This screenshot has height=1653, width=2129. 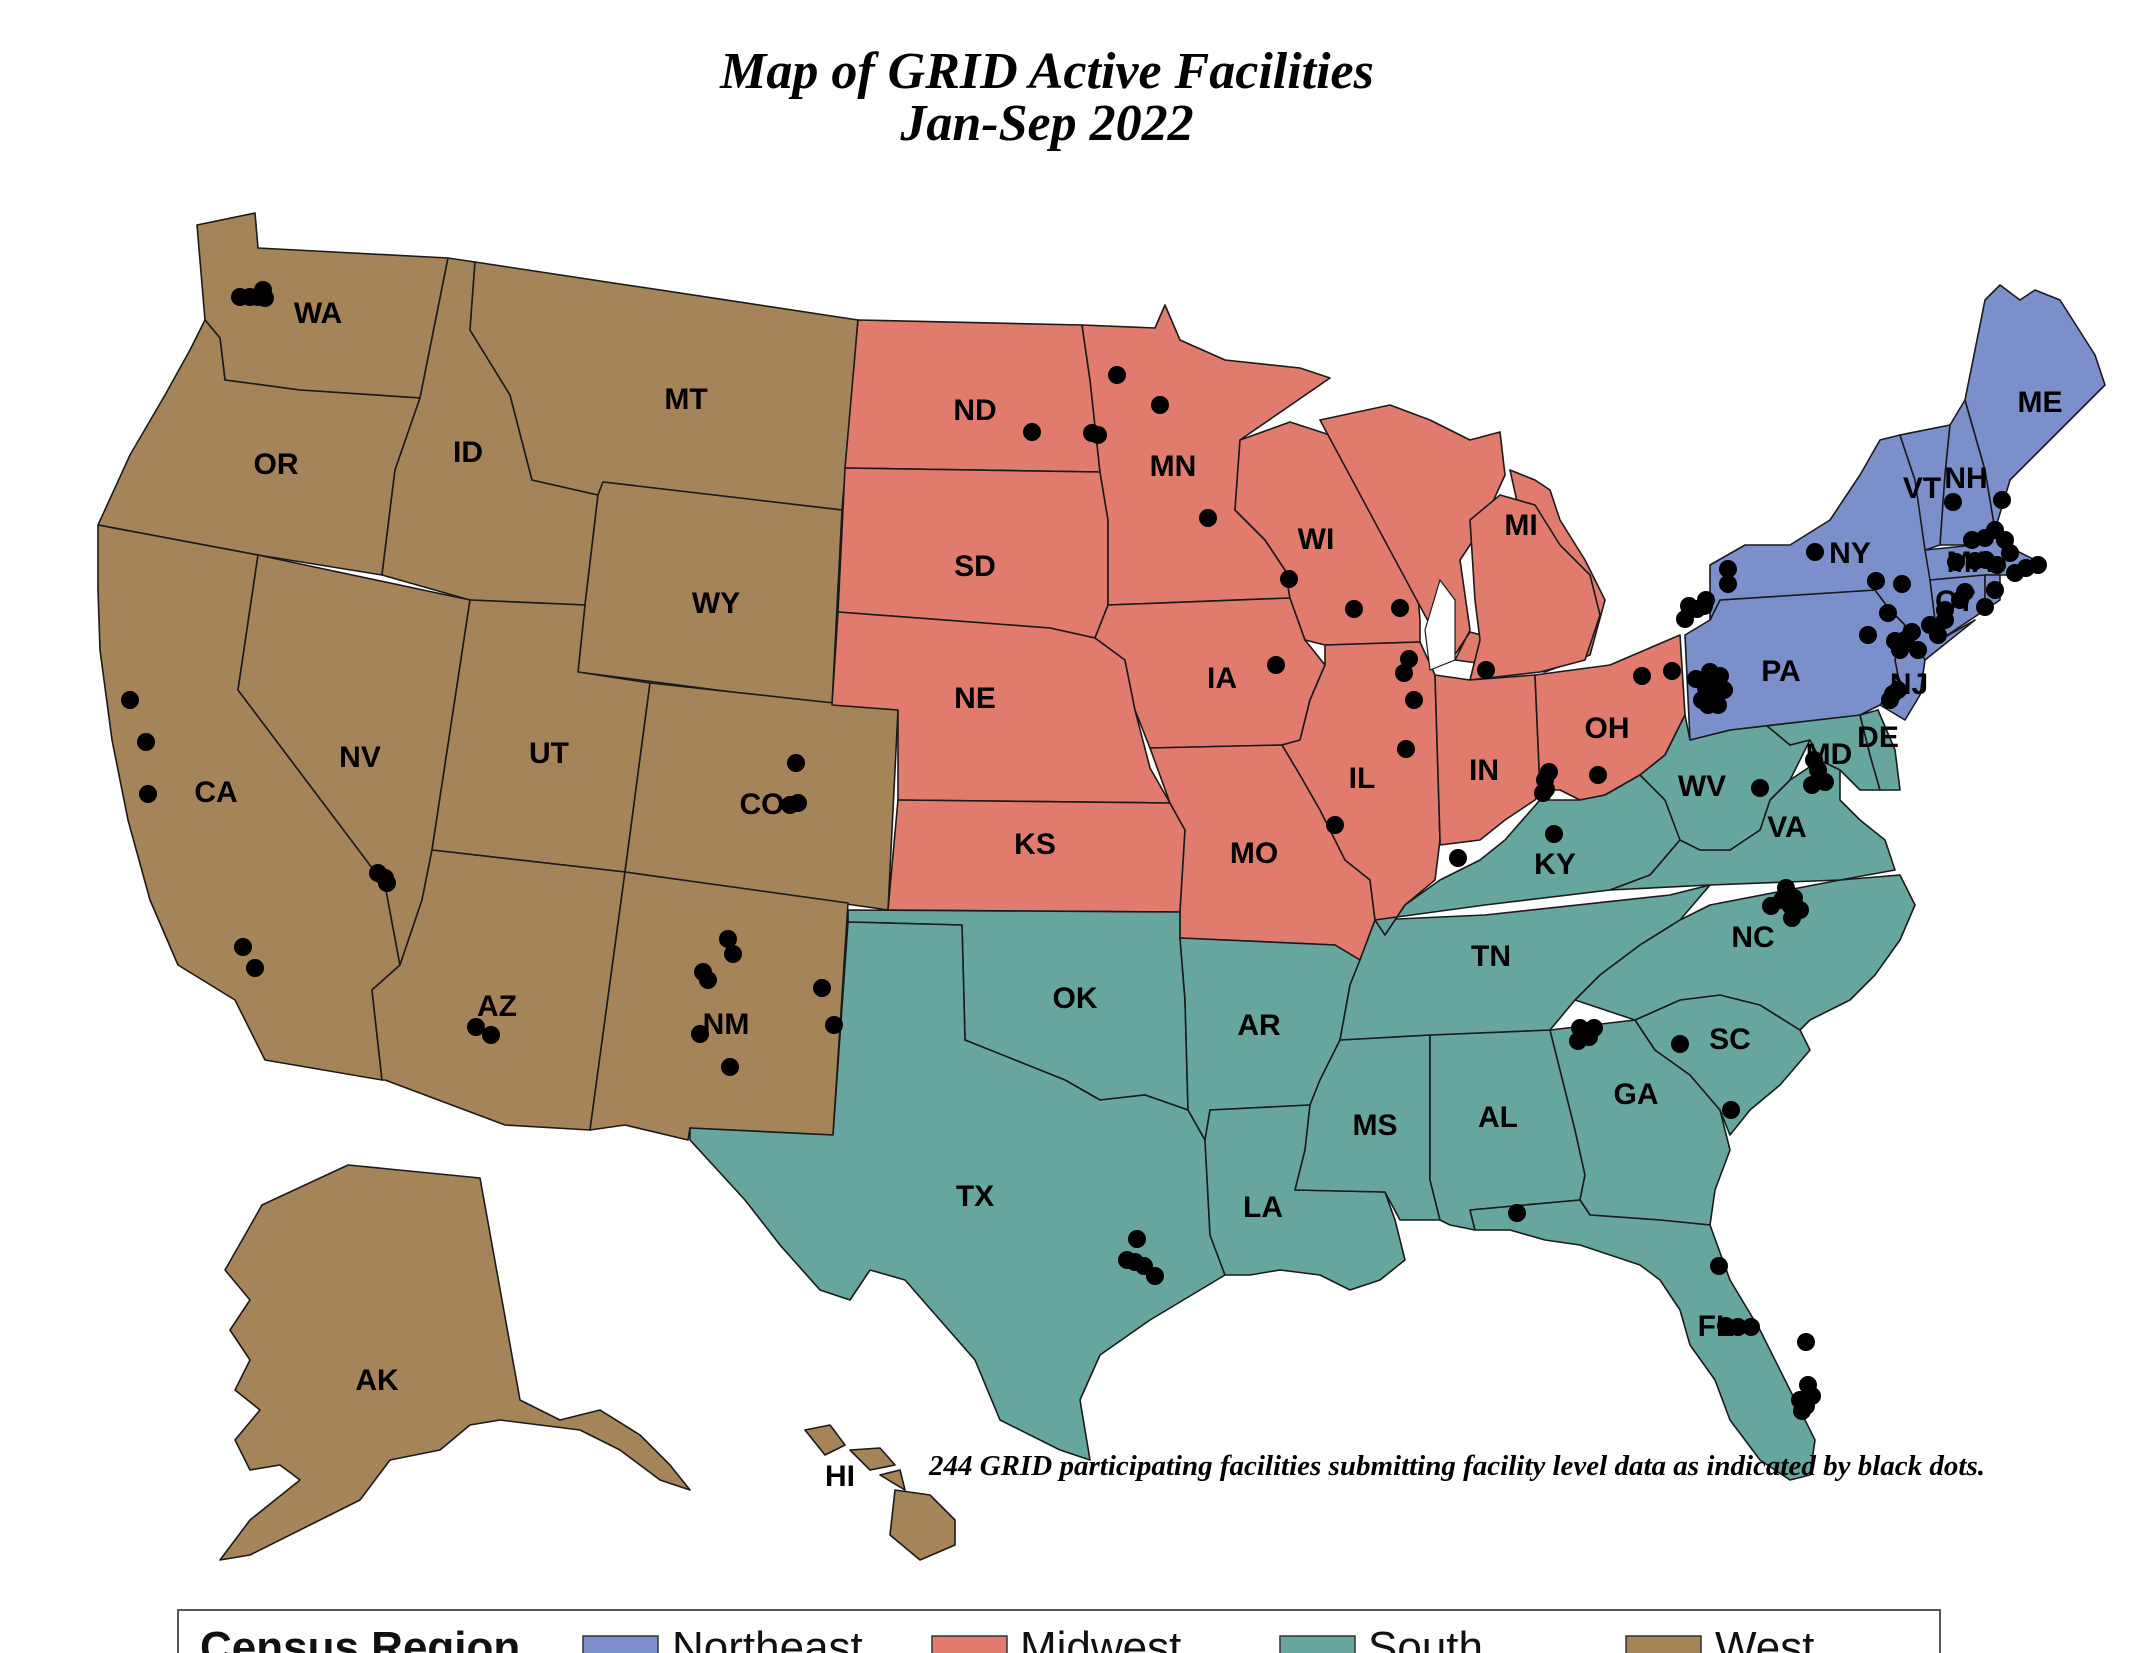 What do you see at coordinates (1035, 844) in the screenshot?
I see `label-ks: KS` at bounding box center [1035, 844].